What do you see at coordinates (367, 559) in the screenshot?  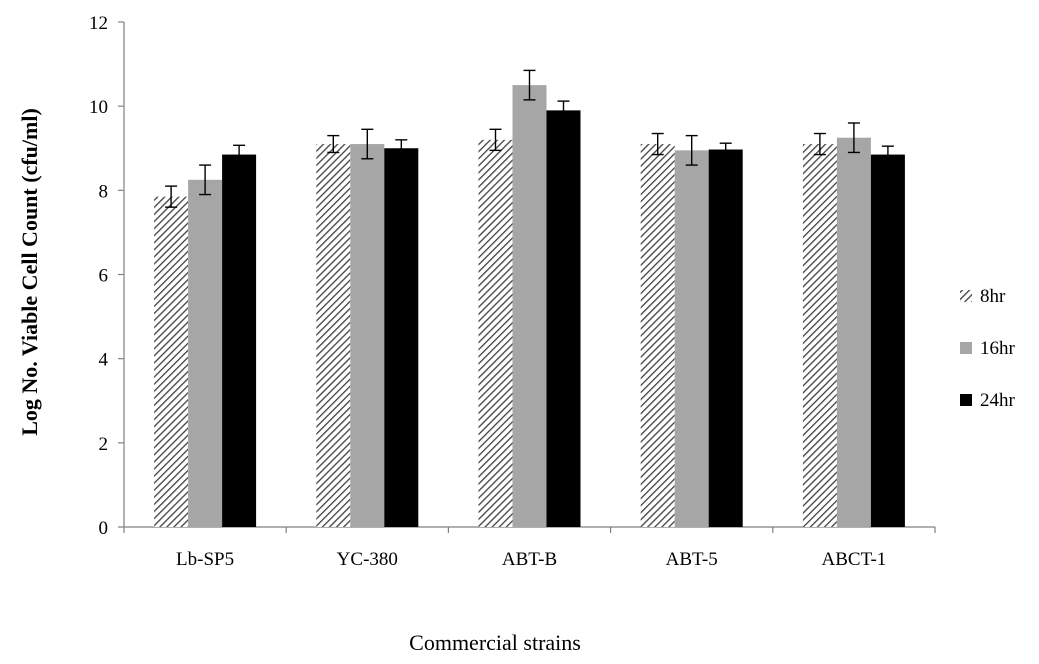 I see `x-tick-label: YC-380` at bounding box center [367, 559].